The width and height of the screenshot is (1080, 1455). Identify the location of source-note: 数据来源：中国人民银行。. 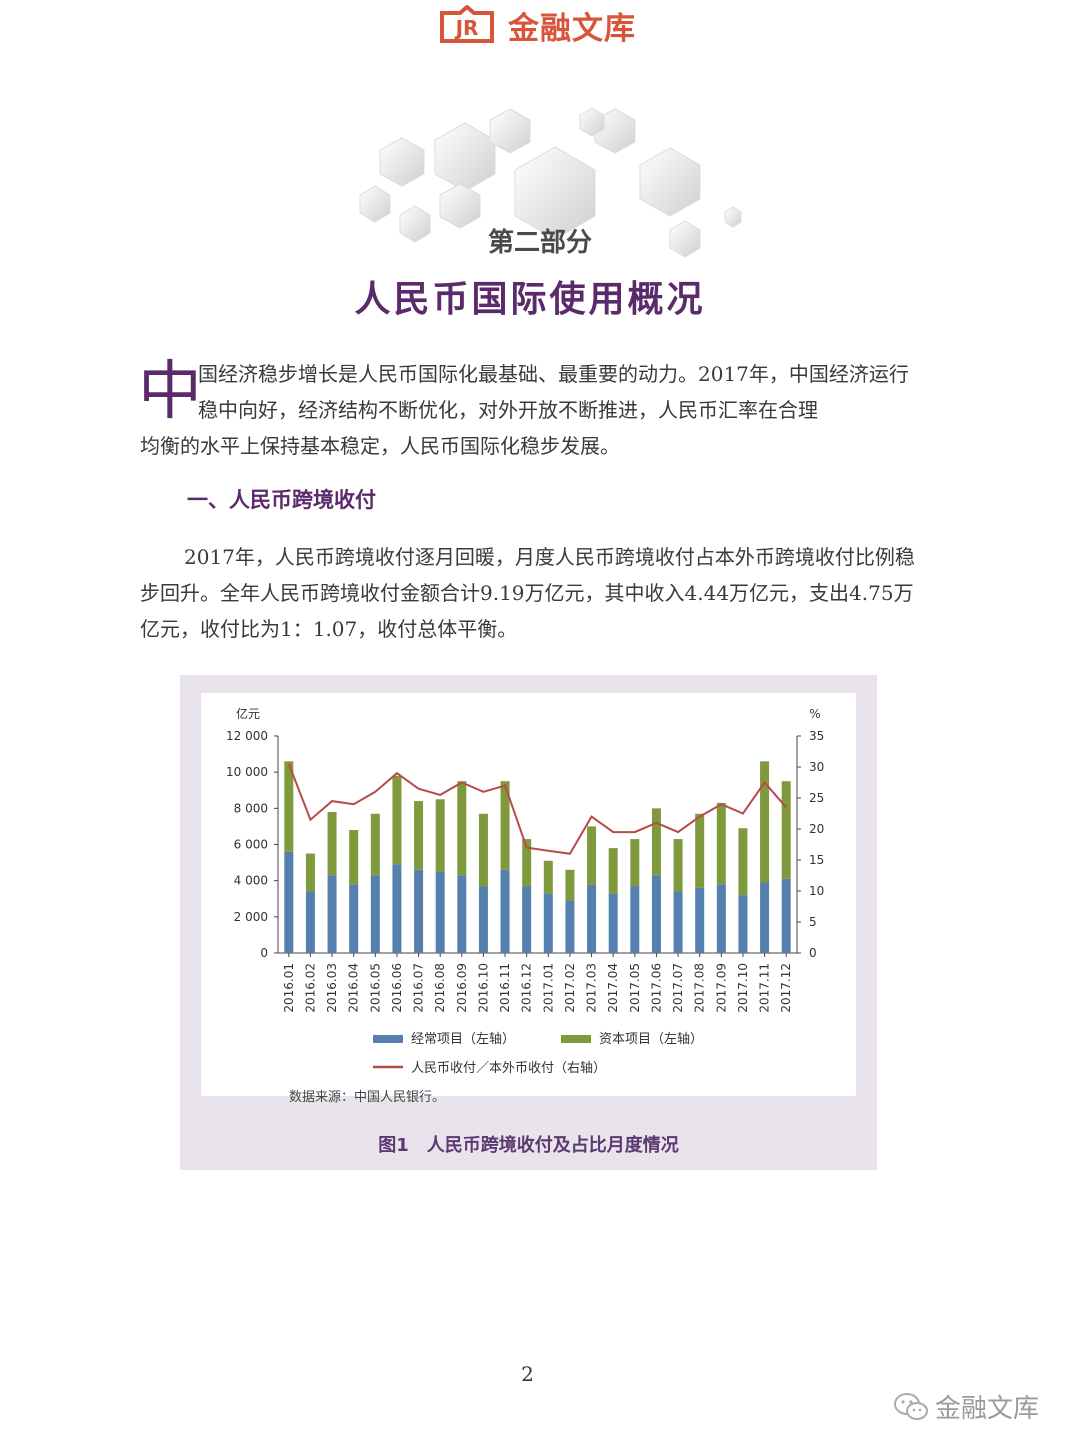
(367, 1097).